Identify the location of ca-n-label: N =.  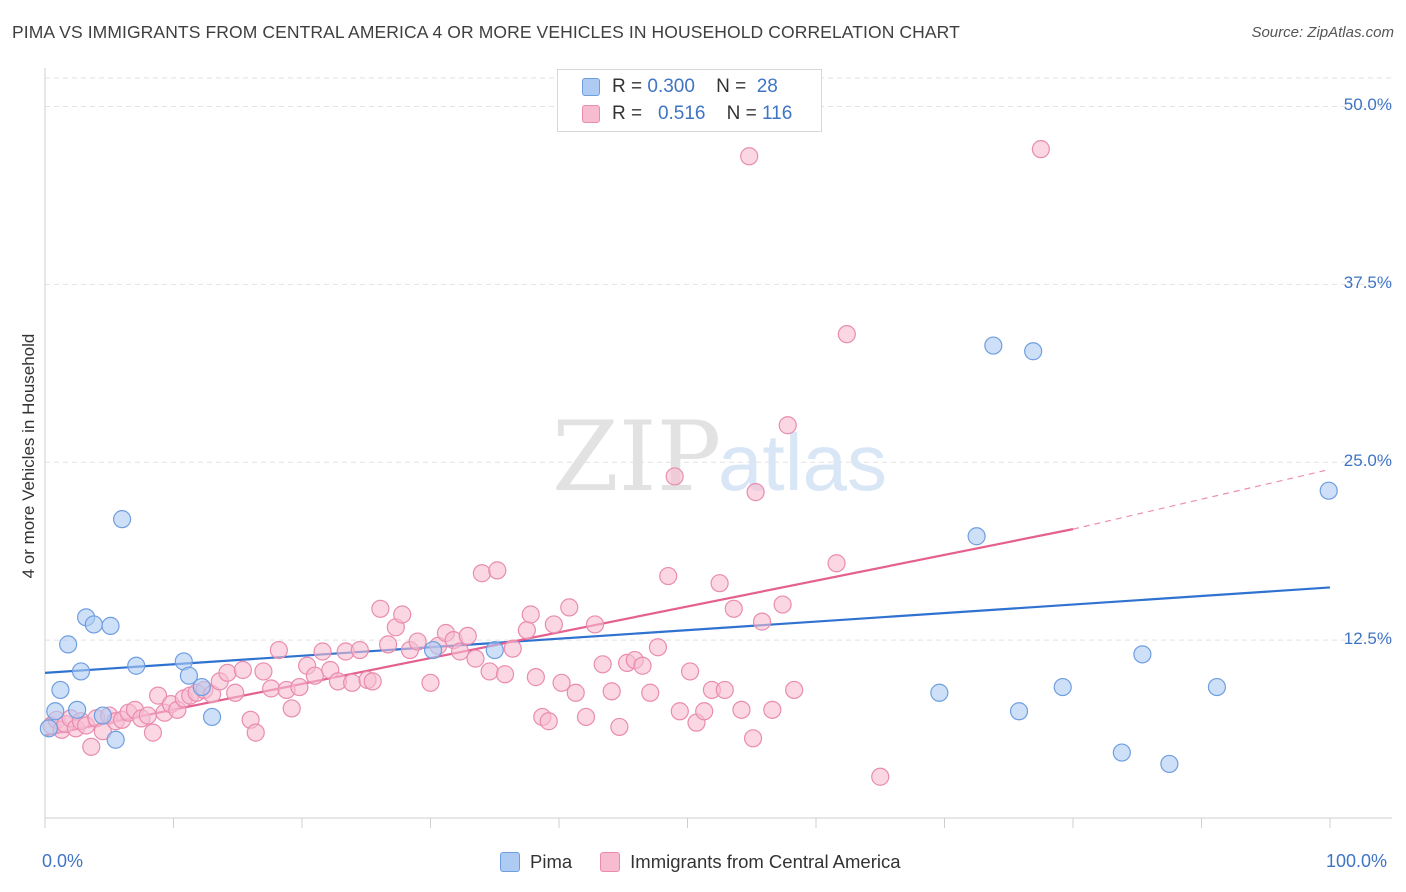
(741, 113).